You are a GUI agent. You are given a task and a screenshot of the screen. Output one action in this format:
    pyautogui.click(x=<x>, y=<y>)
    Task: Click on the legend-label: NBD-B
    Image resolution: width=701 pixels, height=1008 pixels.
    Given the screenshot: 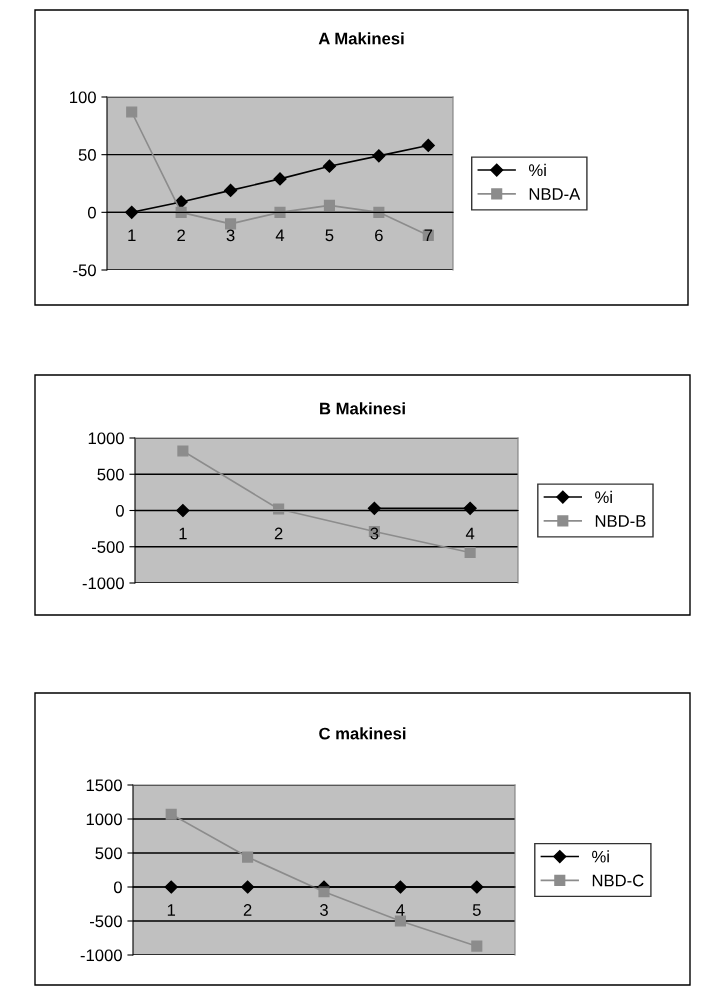 What is the action you would take?
    pyautogui.click(x=620, y=521)
    